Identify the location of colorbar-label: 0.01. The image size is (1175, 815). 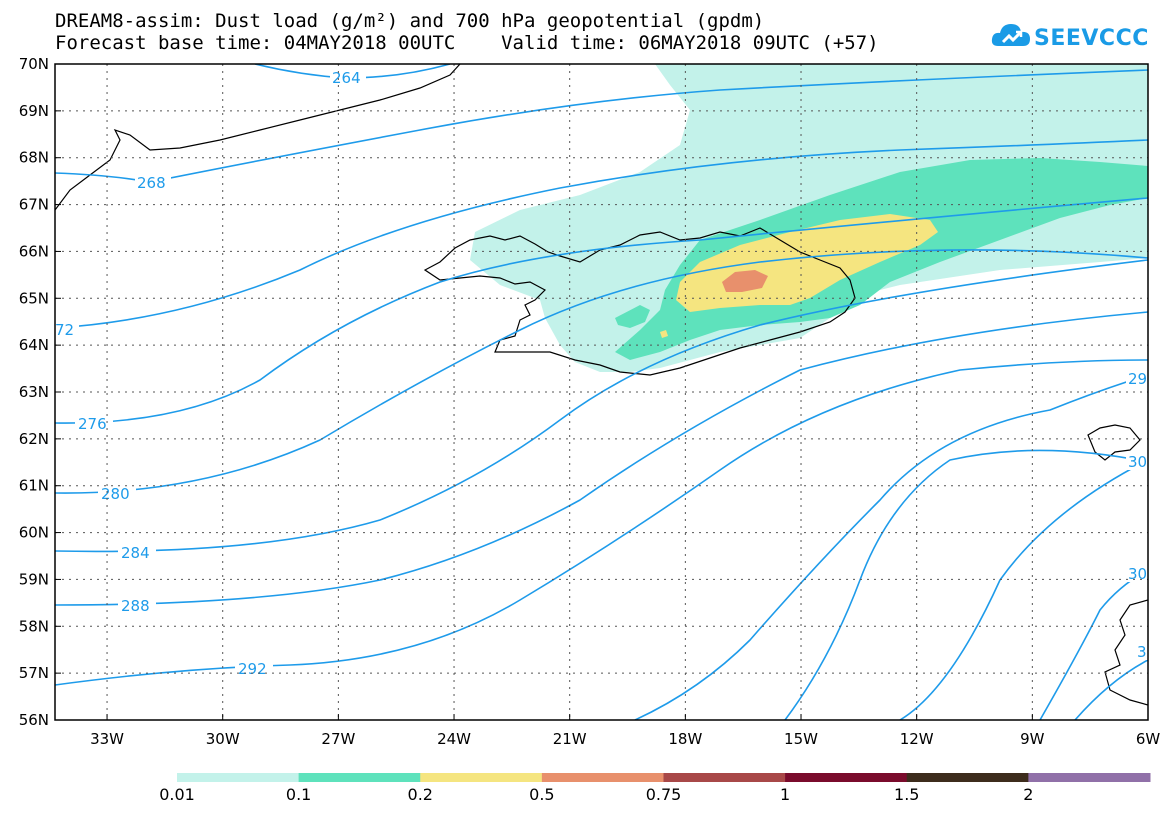
(177, 794).